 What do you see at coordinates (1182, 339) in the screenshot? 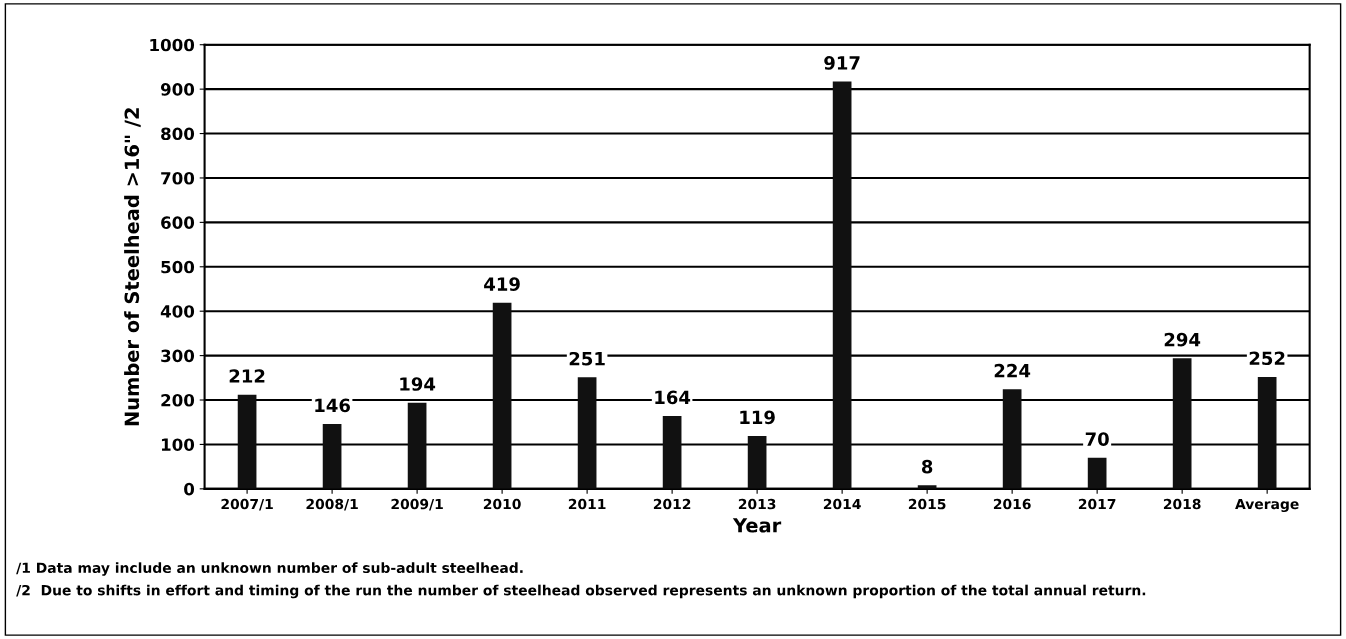
I see `data-label: 294` at bounding box center [1182, 339].